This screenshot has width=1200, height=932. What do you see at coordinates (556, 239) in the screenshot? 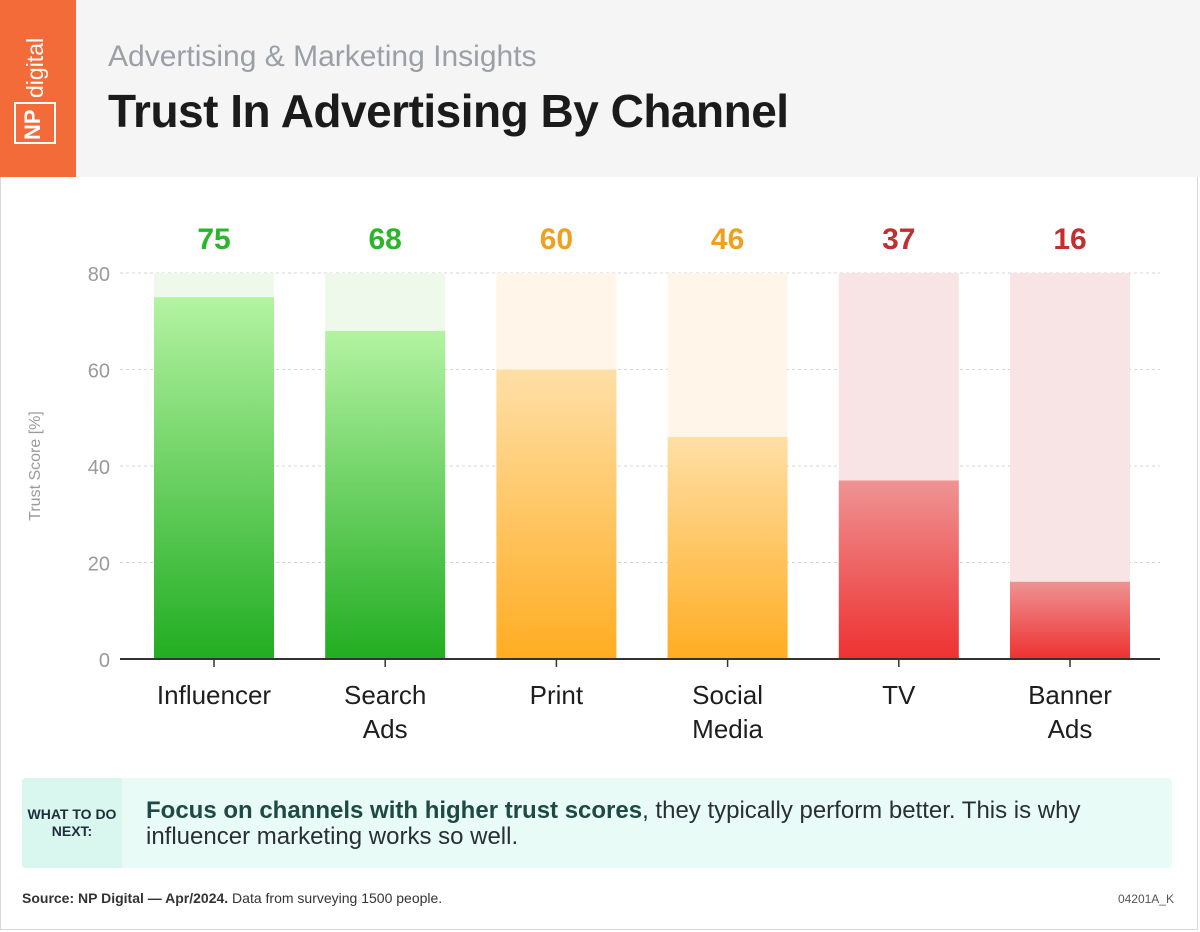
I see `bar-value-label: 60` at bounding box center [556, 239].